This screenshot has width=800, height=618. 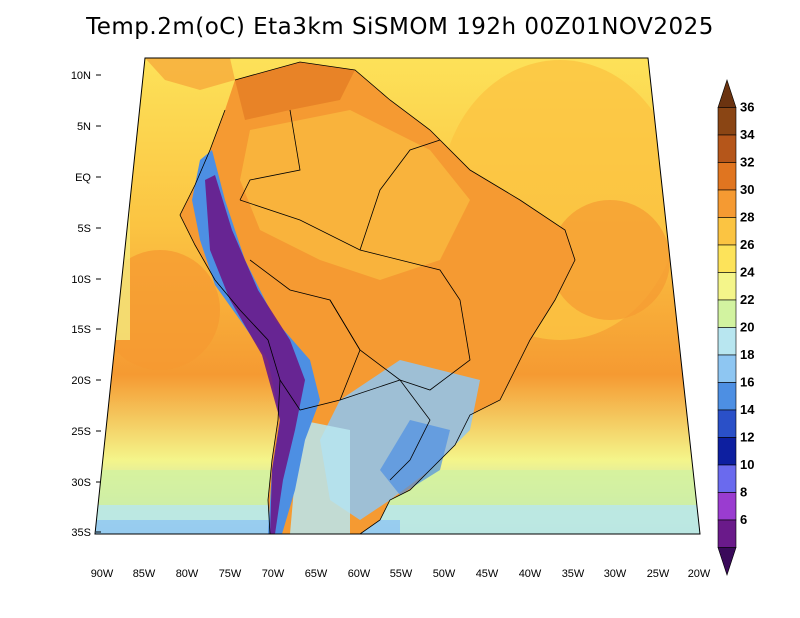 What do you see at coordinates (444, 574) in the screenshot?
I see `lon-label: 50W` at bounding box center [444, 574].